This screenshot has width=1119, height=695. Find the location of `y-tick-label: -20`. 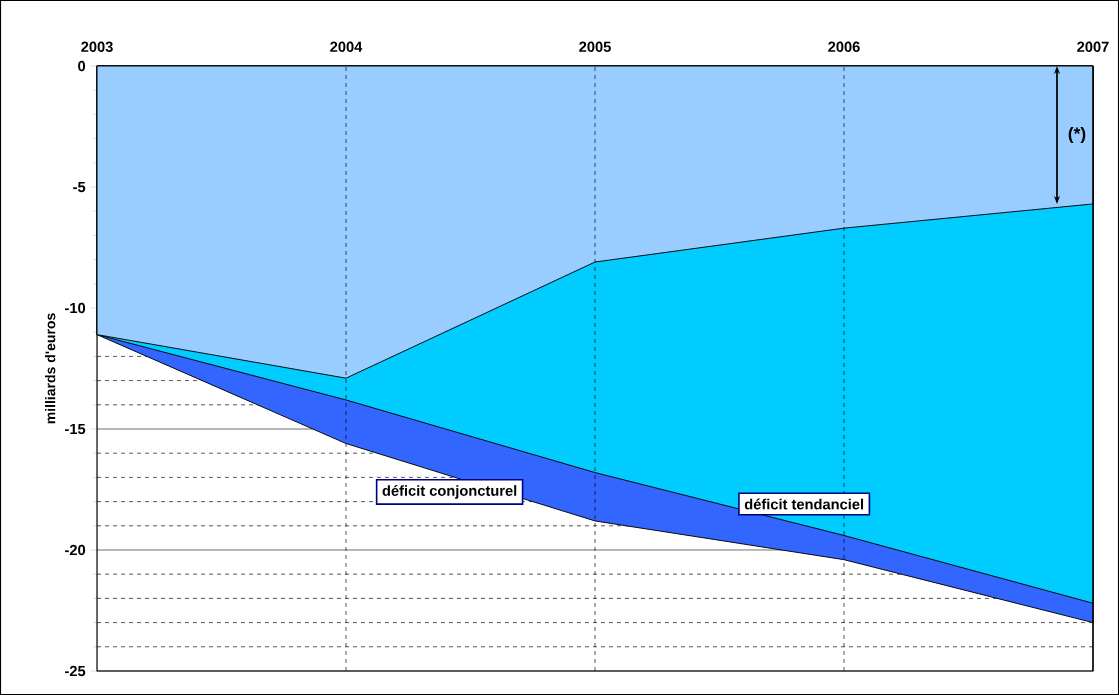

y-tick-label: -20 is located at coordinates (75, 550).